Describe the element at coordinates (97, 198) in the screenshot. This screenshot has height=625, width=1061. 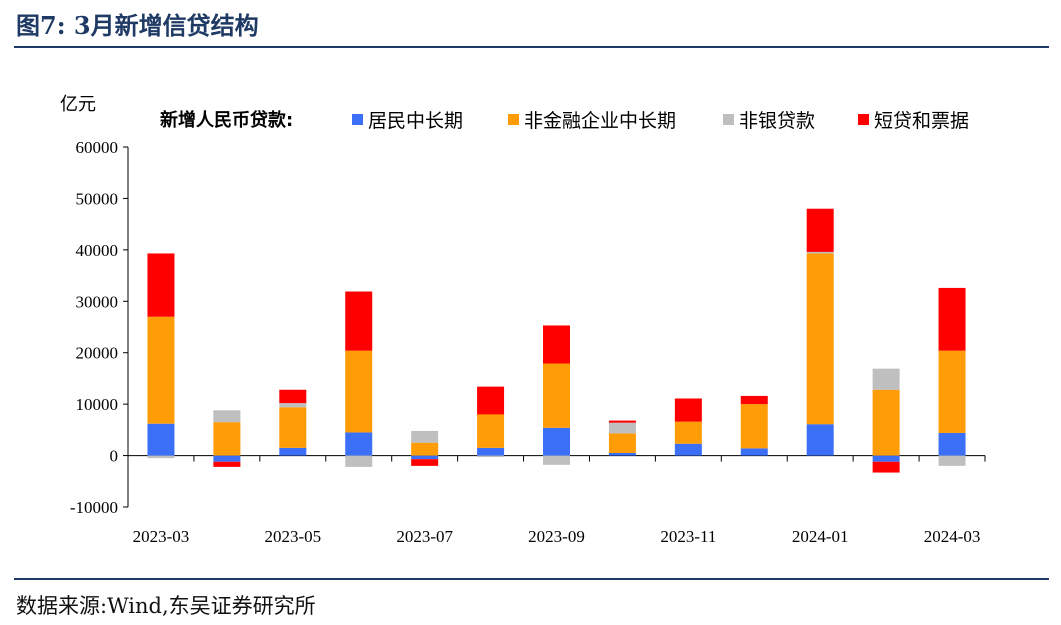
I see `y-tick-label: 50000` at that location.